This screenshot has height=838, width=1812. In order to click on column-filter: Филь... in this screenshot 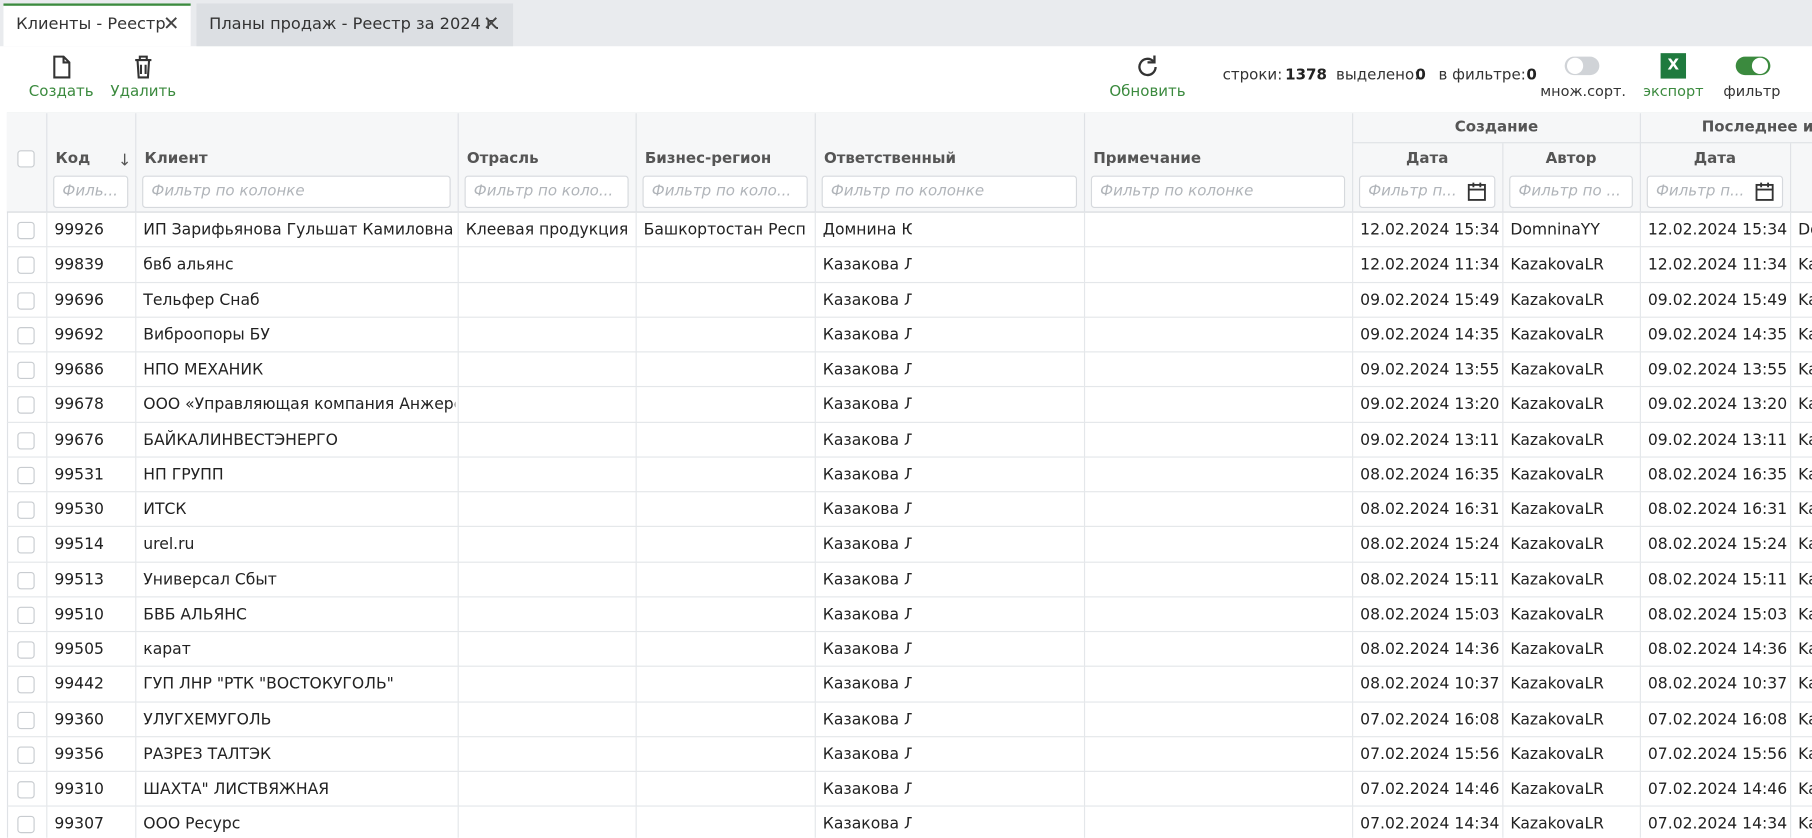, I will do `click(91, 192)`.